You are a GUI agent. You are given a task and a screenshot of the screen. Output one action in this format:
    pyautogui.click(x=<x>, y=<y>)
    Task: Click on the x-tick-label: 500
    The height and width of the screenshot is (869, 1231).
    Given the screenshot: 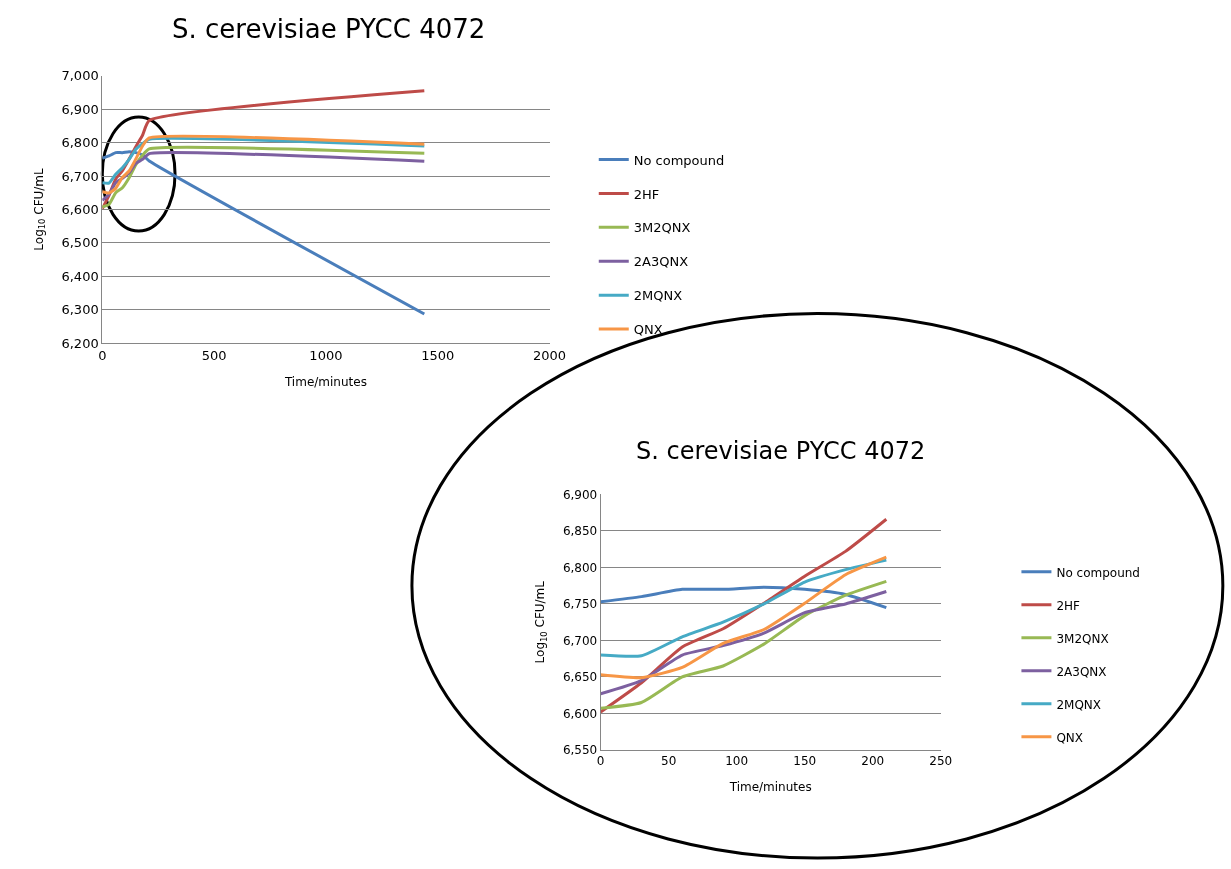 What is the action you would take?
    pyautogui.click(x=214, y=355)
    